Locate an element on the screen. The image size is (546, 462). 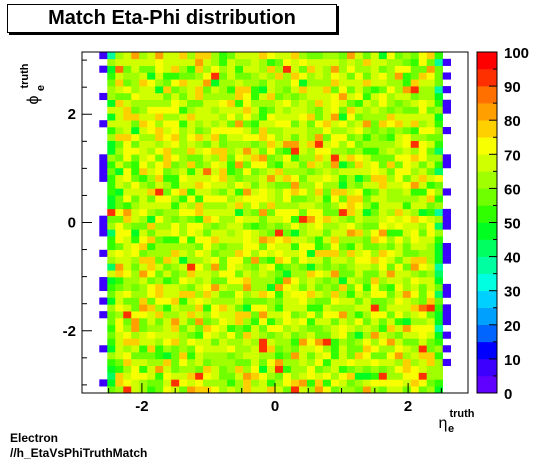
colorbar-tick-label: 70 is located at coordinates (512, 155).